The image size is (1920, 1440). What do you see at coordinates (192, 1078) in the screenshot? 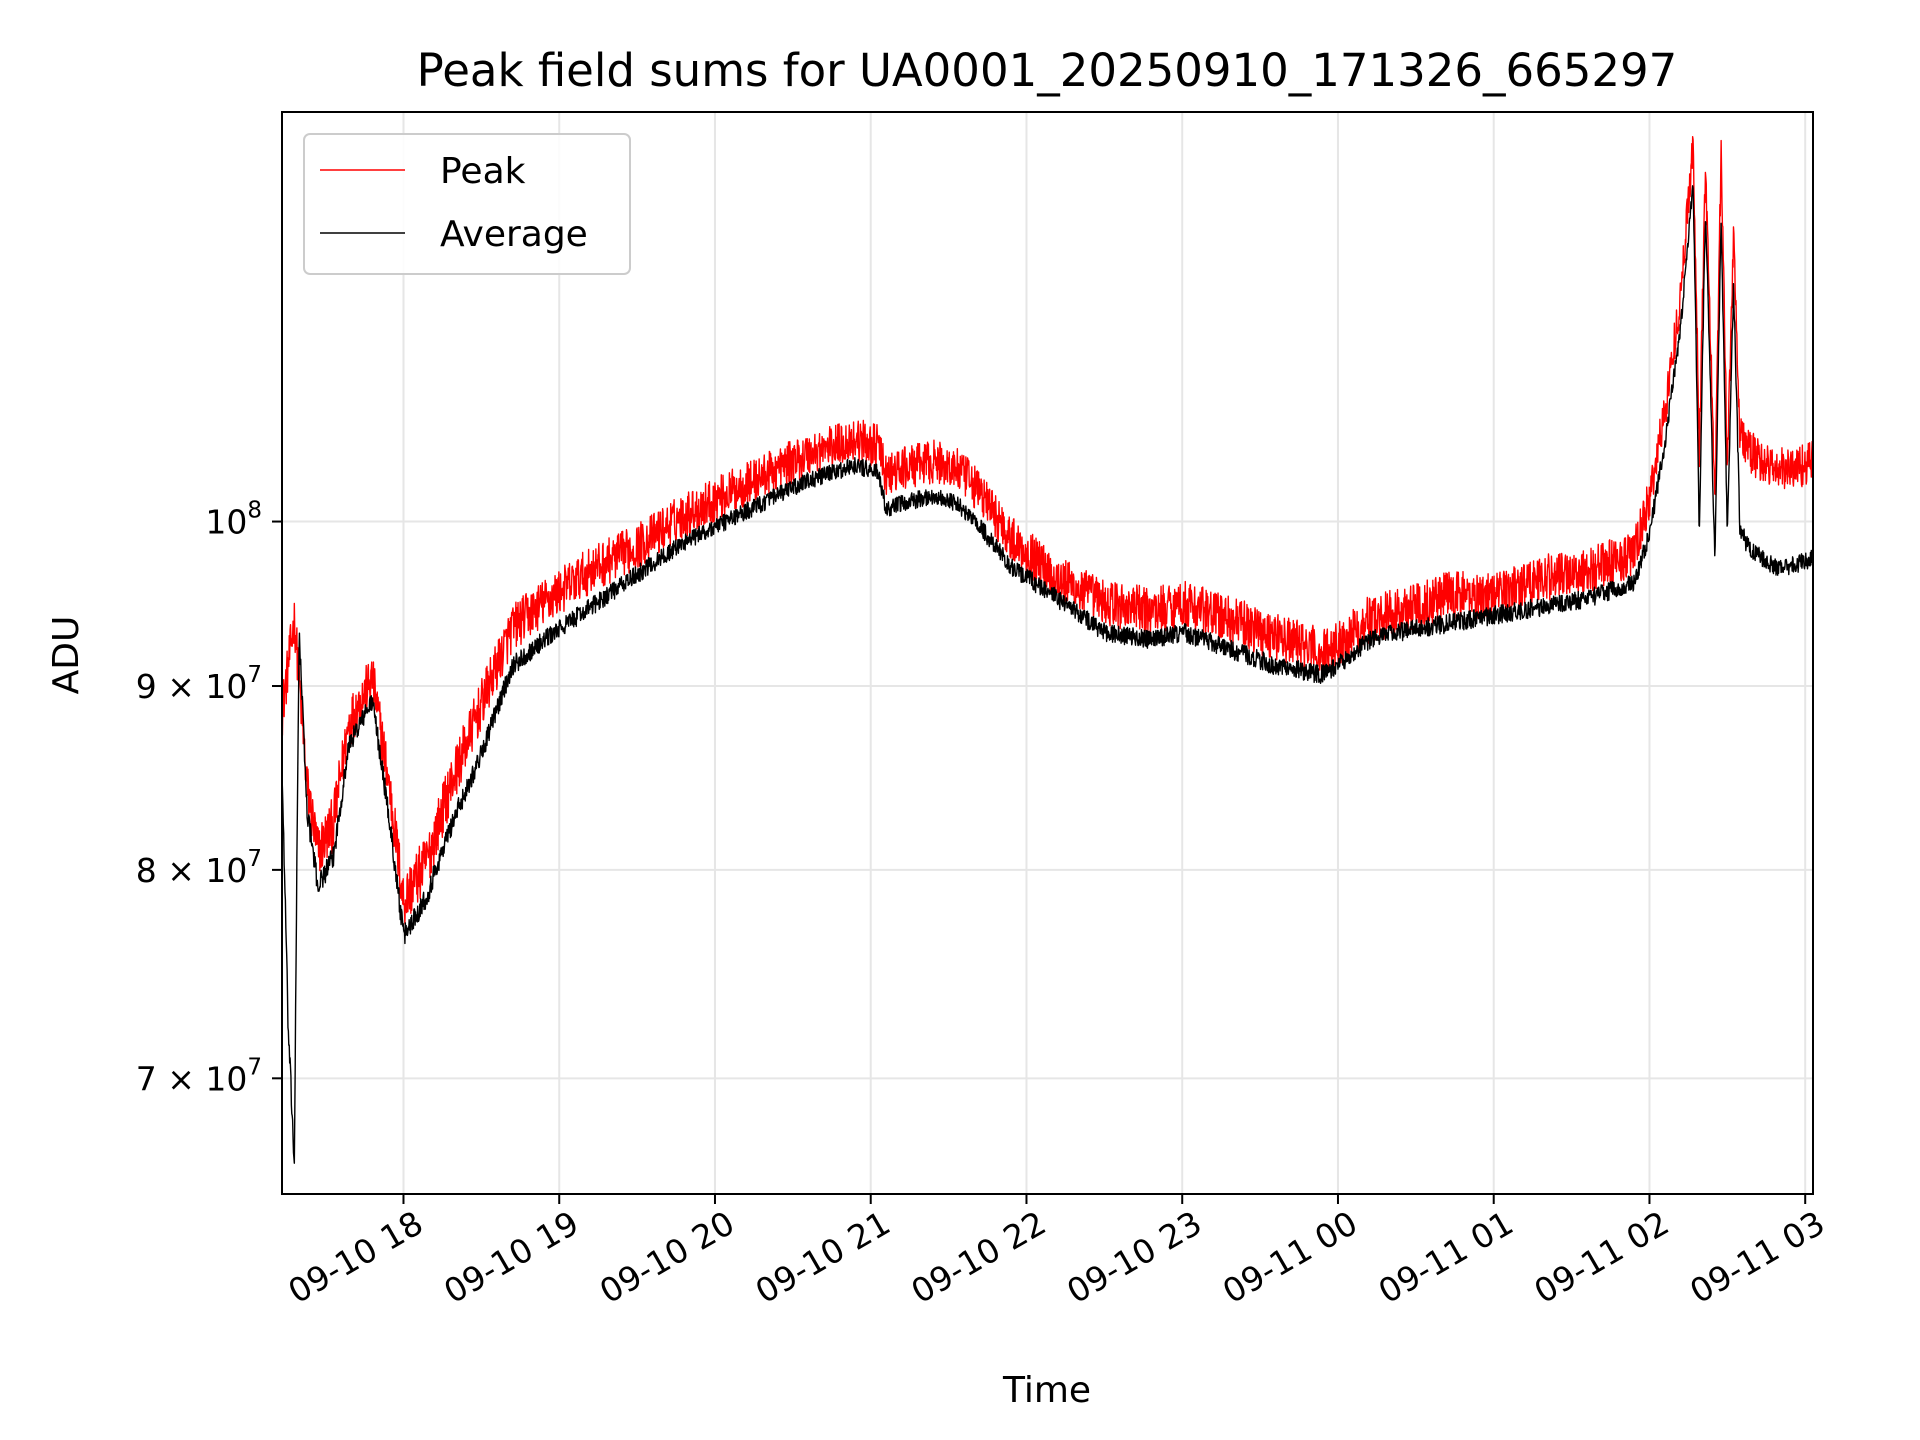
I see `y-tick-base: 7 × 10` at bounding box center [192, 1078].